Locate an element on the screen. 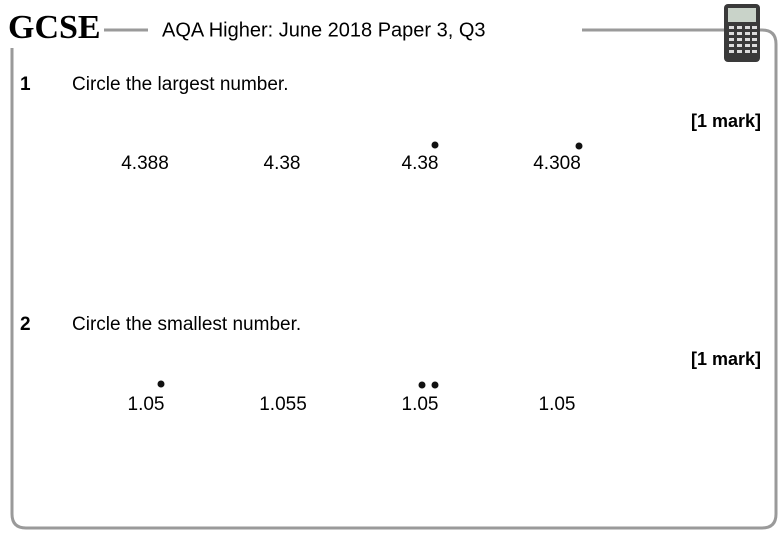 This screenshot has width=780, height=540. option: 4.388 is located at coordinates (145, 163).